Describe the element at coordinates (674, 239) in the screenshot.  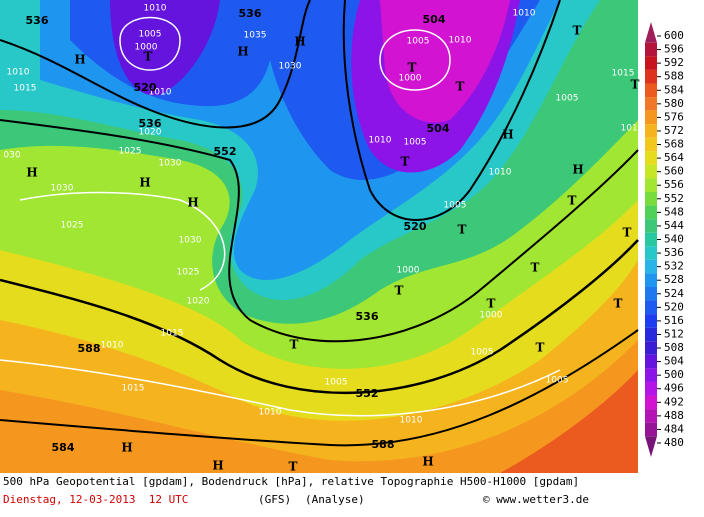
I see `colorbar-label: 540` at that location.